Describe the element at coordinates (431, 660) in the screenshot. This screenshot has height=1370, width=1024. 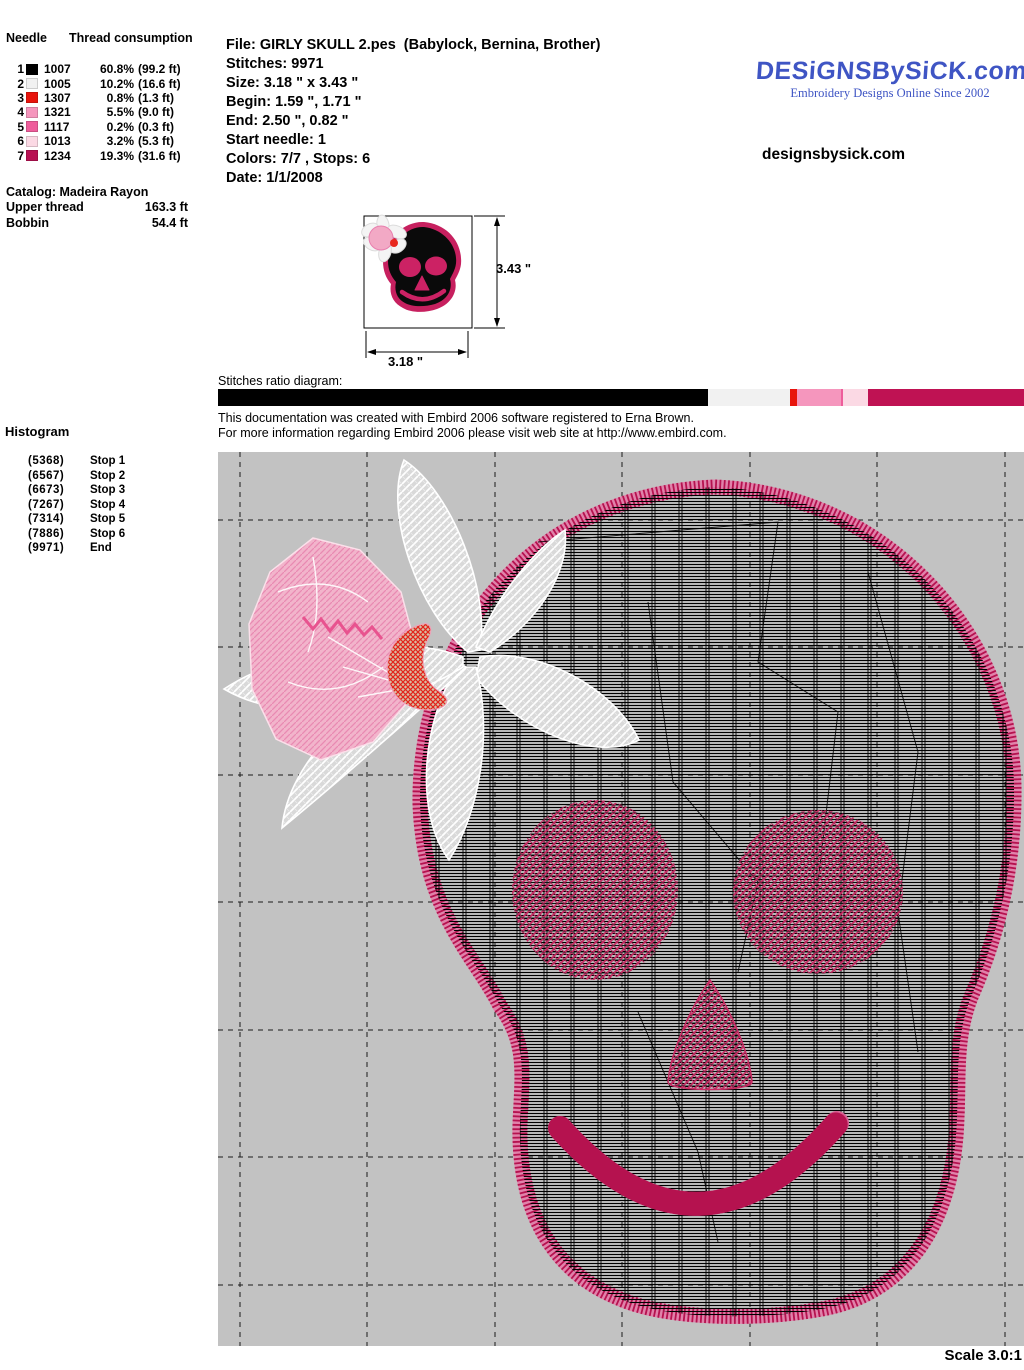
I see `flower-art` at that location.